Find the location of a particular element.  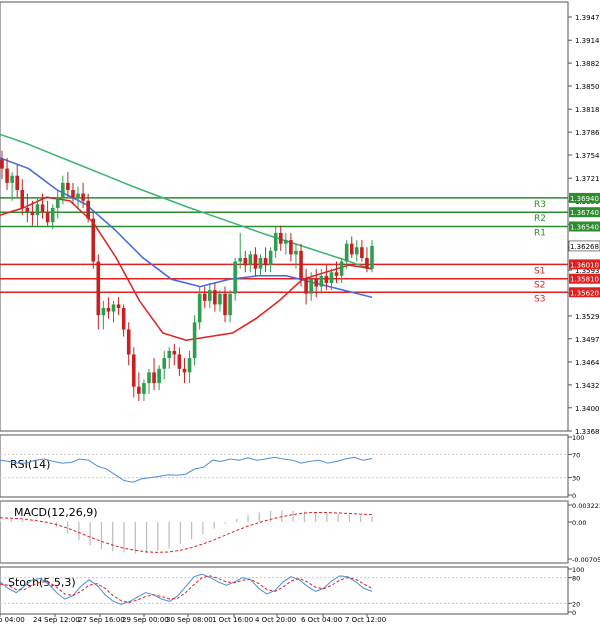

current-price: 1.36268 is located at coordinates (584, 246).